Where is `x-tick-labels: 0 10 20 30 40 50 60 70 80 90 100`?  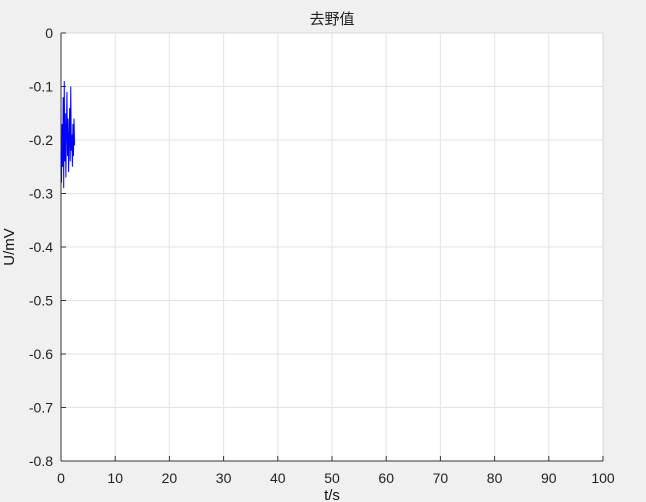 x-tick-labels: 0 10 20 30 40 50 60 70 80 90 100 is located at coordinates (336, 478).